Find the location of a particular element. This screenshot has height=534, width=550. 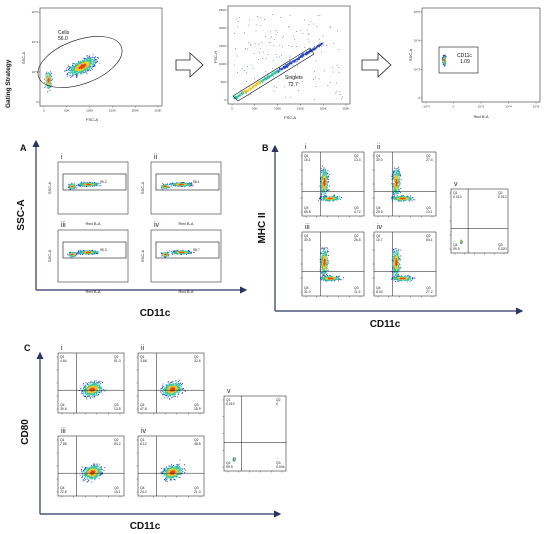

x-tick-label: 250K is located at coordinates (345, 109).